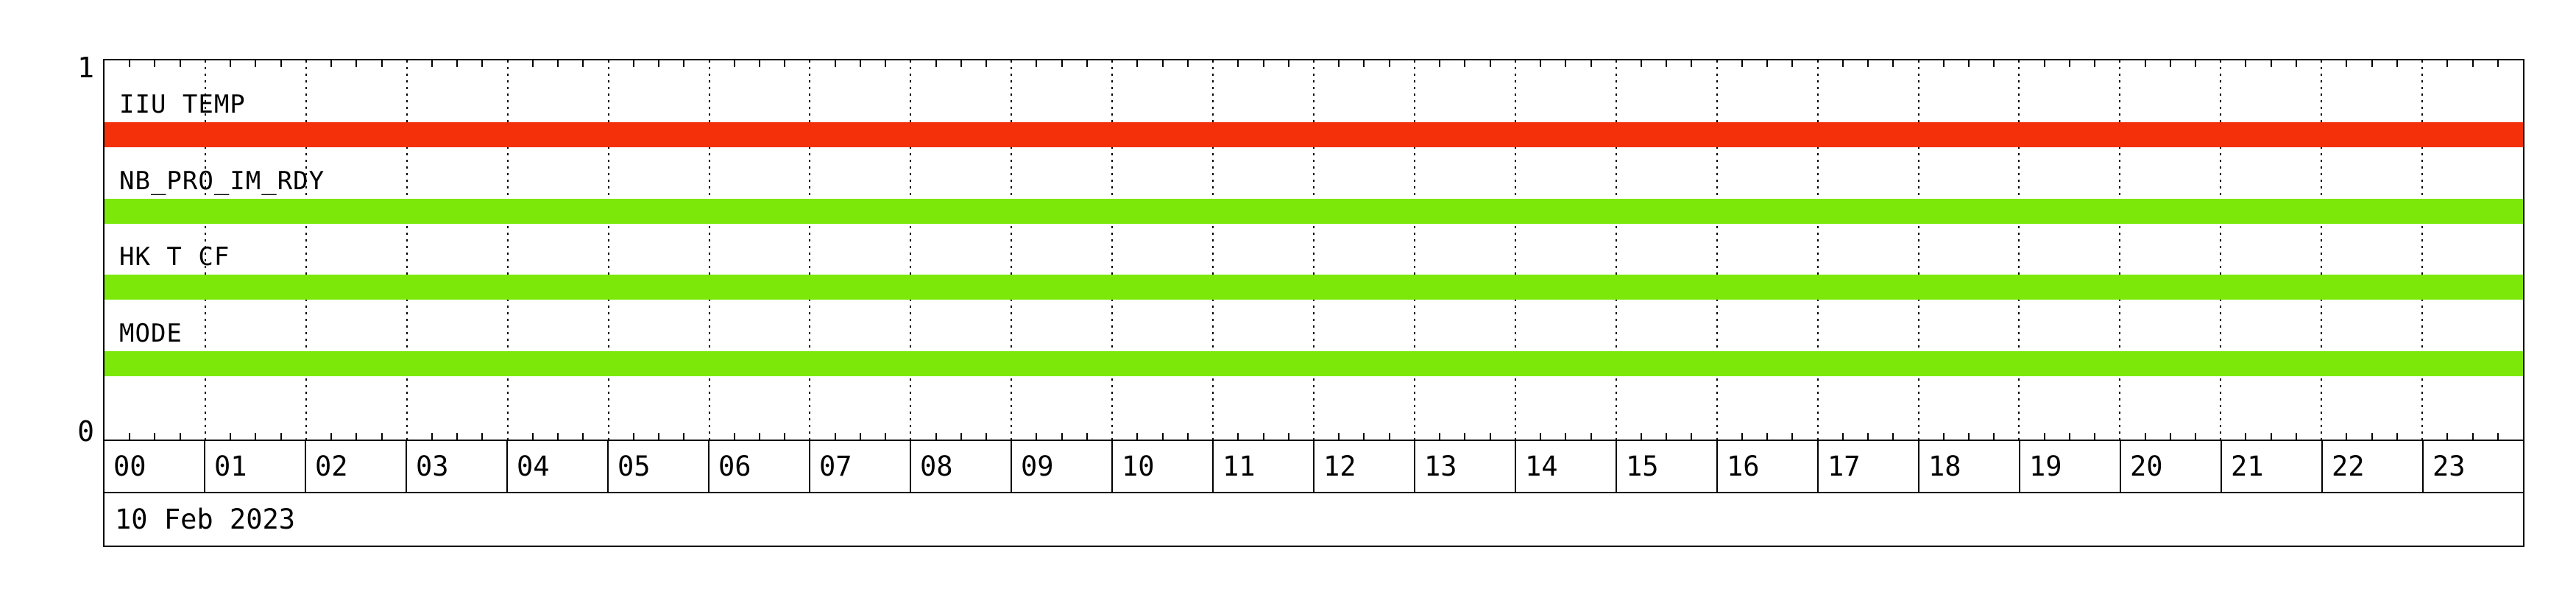 This screenshot has width=2576, height=589. I want to click on hour-cell-19: 19, so click(2070, 466).